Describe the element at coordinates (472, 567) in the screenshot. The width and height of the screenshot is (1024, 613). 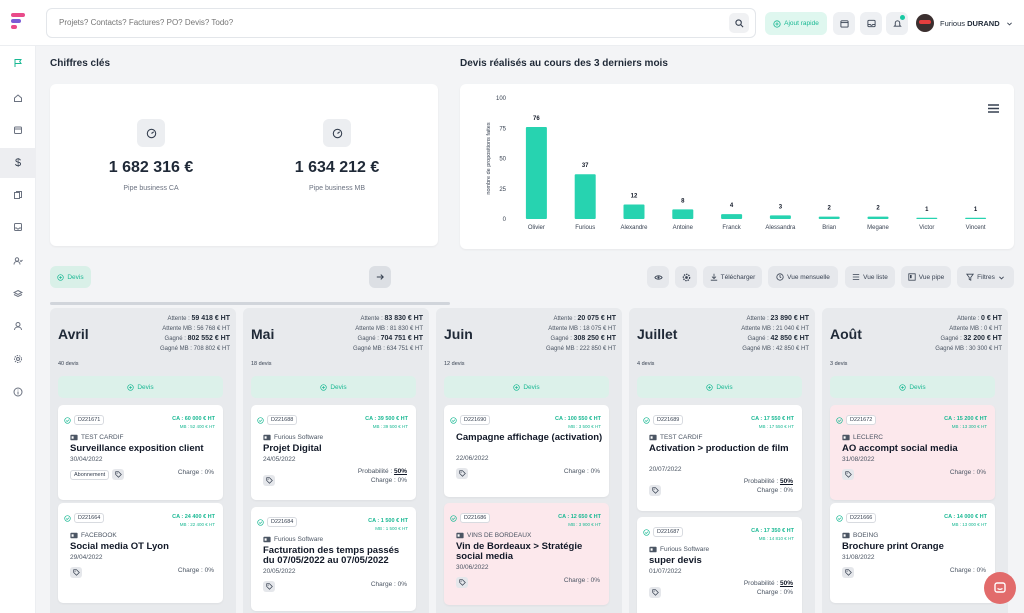
I see `devis-date: 30/06/2022` at that location.